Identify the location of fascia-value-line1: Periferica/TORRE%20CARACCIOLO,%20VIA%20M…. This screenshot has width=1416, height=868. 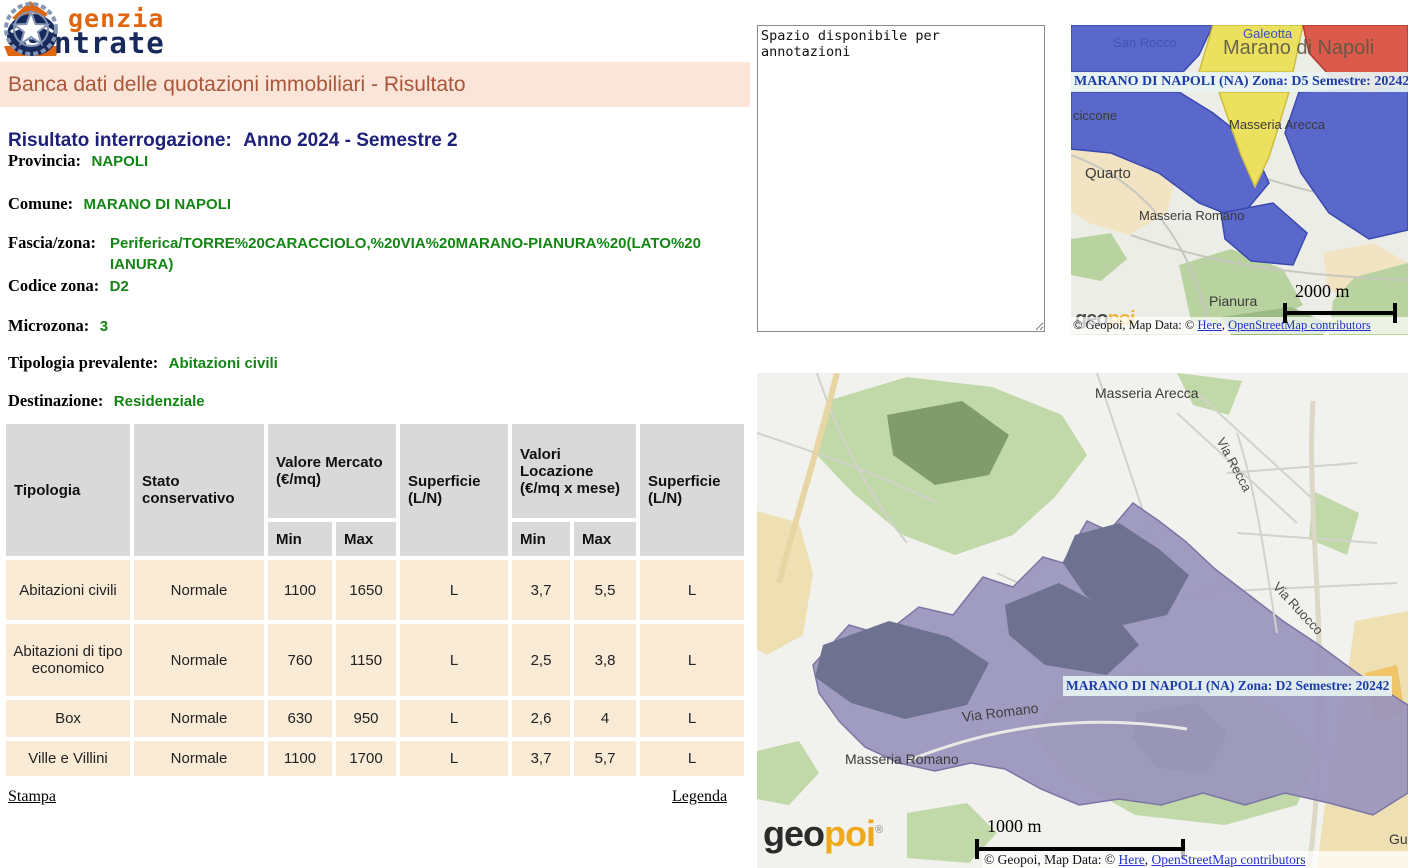
(405, 243).